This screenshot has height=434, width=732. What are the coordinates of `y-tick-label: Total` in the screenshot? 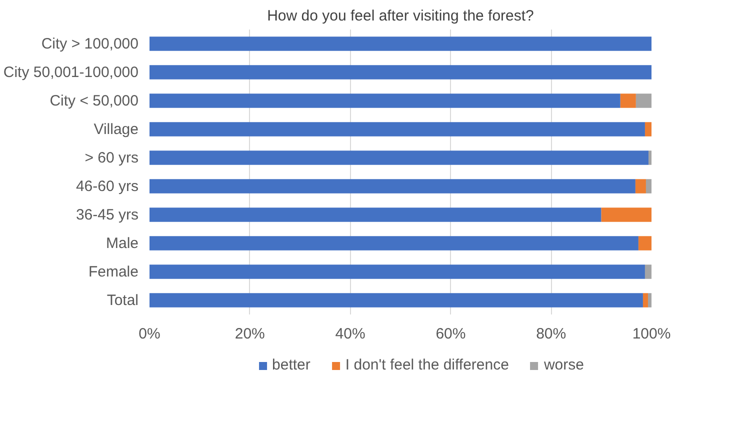 It's located at (122, 300).